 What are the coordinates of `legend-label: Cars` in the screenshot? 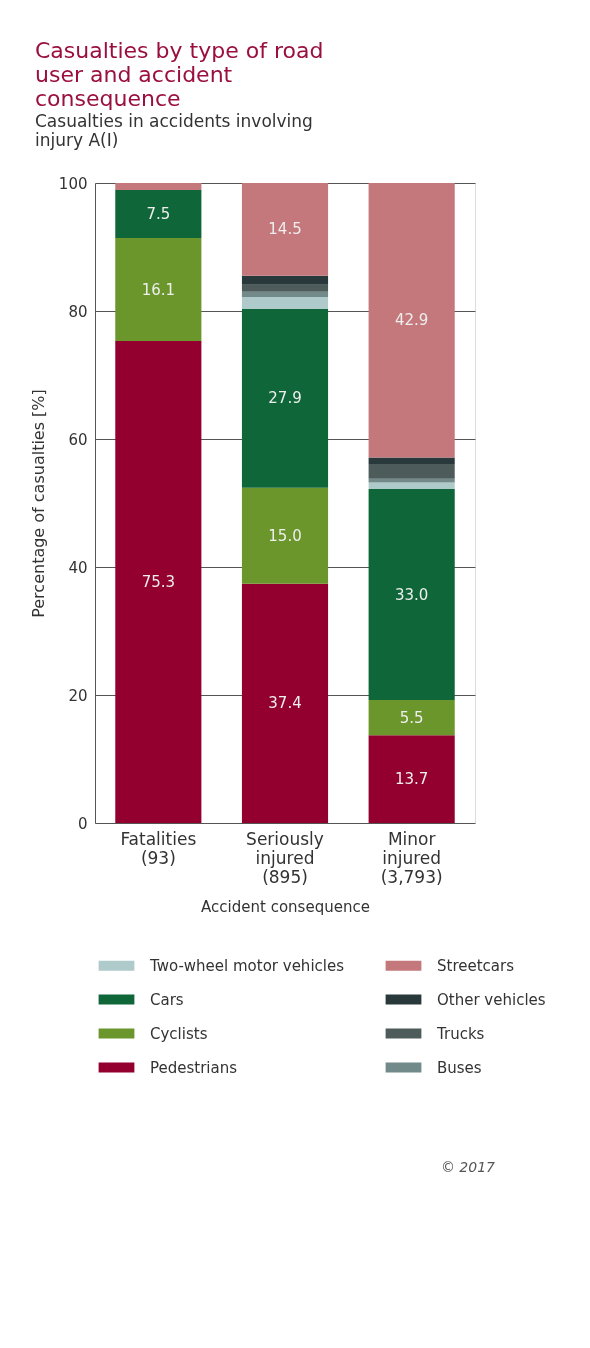 It's located at (167, 999).